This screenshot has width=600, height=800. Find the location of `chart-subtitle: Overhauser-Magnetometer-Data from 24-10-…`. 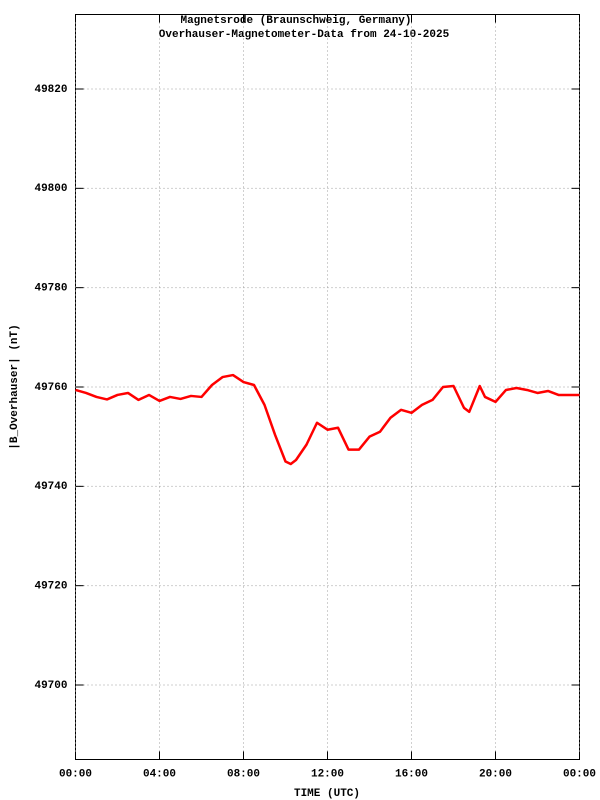

chart-subtitle: Overhauser-Magnetometer-Data from 24-10-… is located at coordinates (304, 35).